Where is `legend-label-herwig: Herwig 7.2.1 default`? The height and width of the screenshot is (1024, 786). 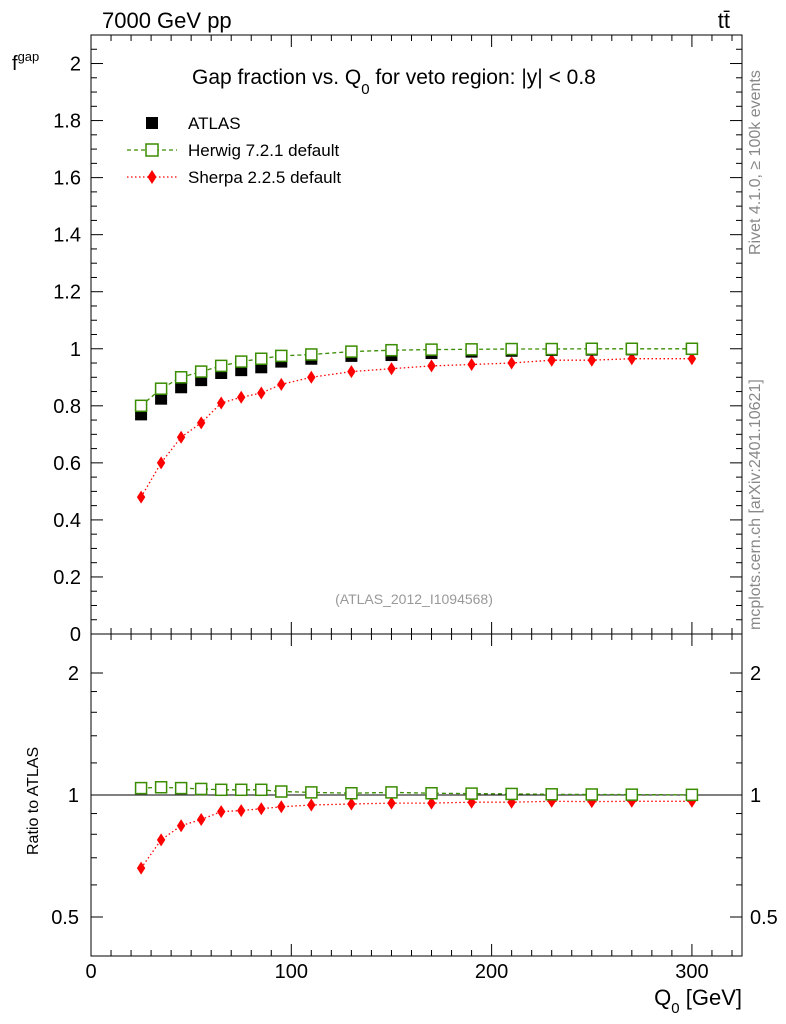 legend-label-herwig: Herwig 7.2.1 default is located at coordinates (263, 150).